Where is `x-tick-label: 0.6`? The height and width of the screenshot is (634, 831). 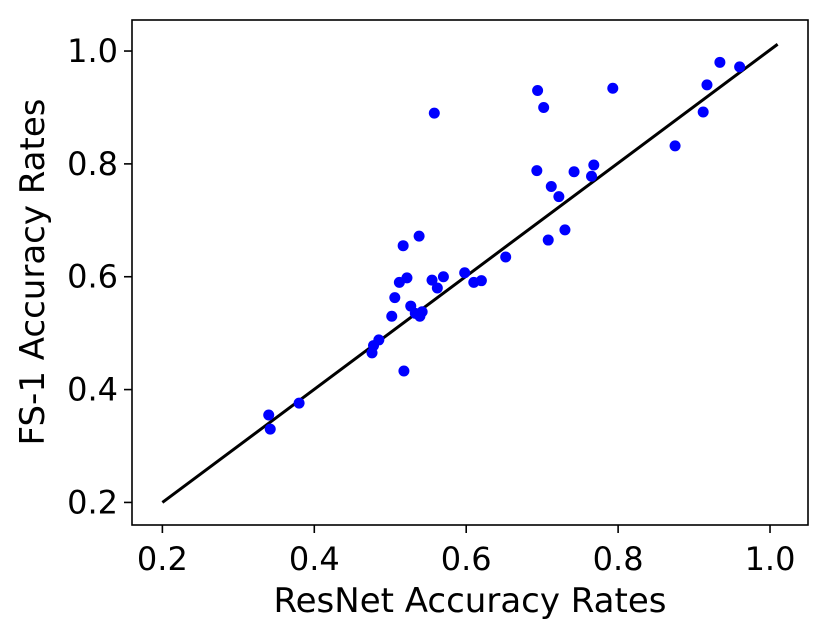
x-tick-label: 0.6 is located at coordinates (466, 559).